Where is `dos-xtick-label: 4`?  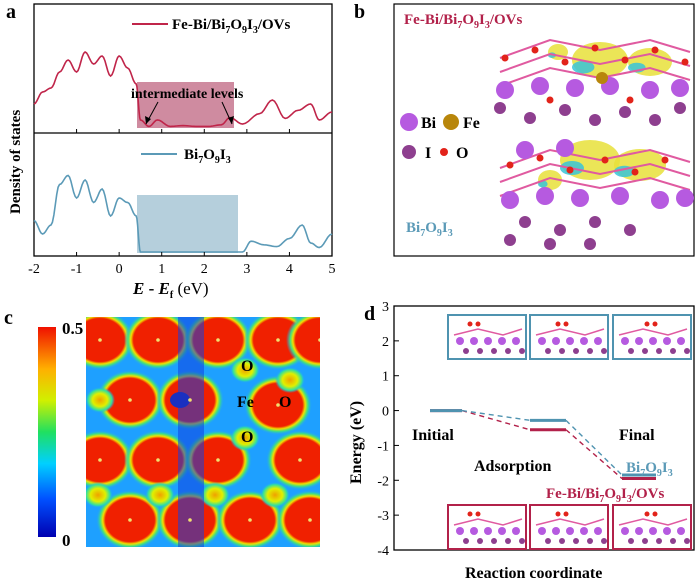 dos-xtick-label: 4 is located at coordinates (289, 269).